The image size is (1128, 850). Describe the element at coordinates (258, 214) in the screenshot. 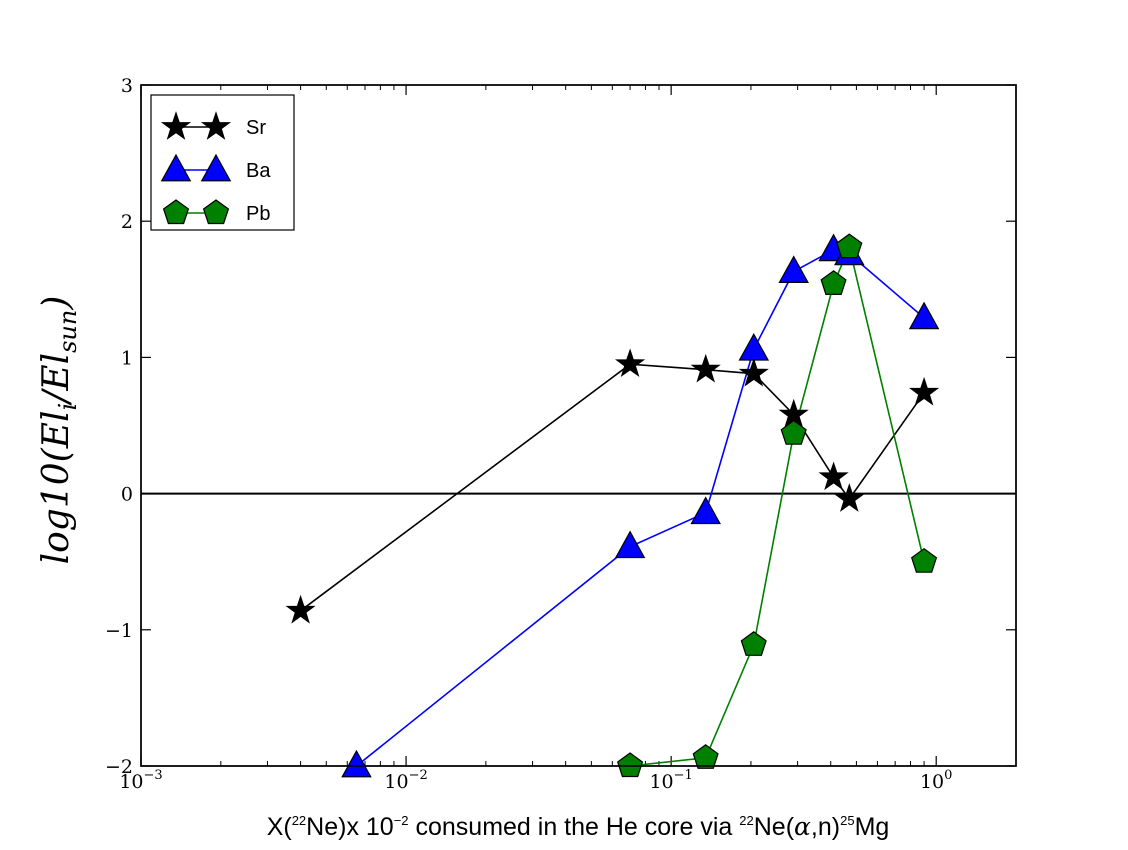

I see `legend-label-pb: Pb` at that location.